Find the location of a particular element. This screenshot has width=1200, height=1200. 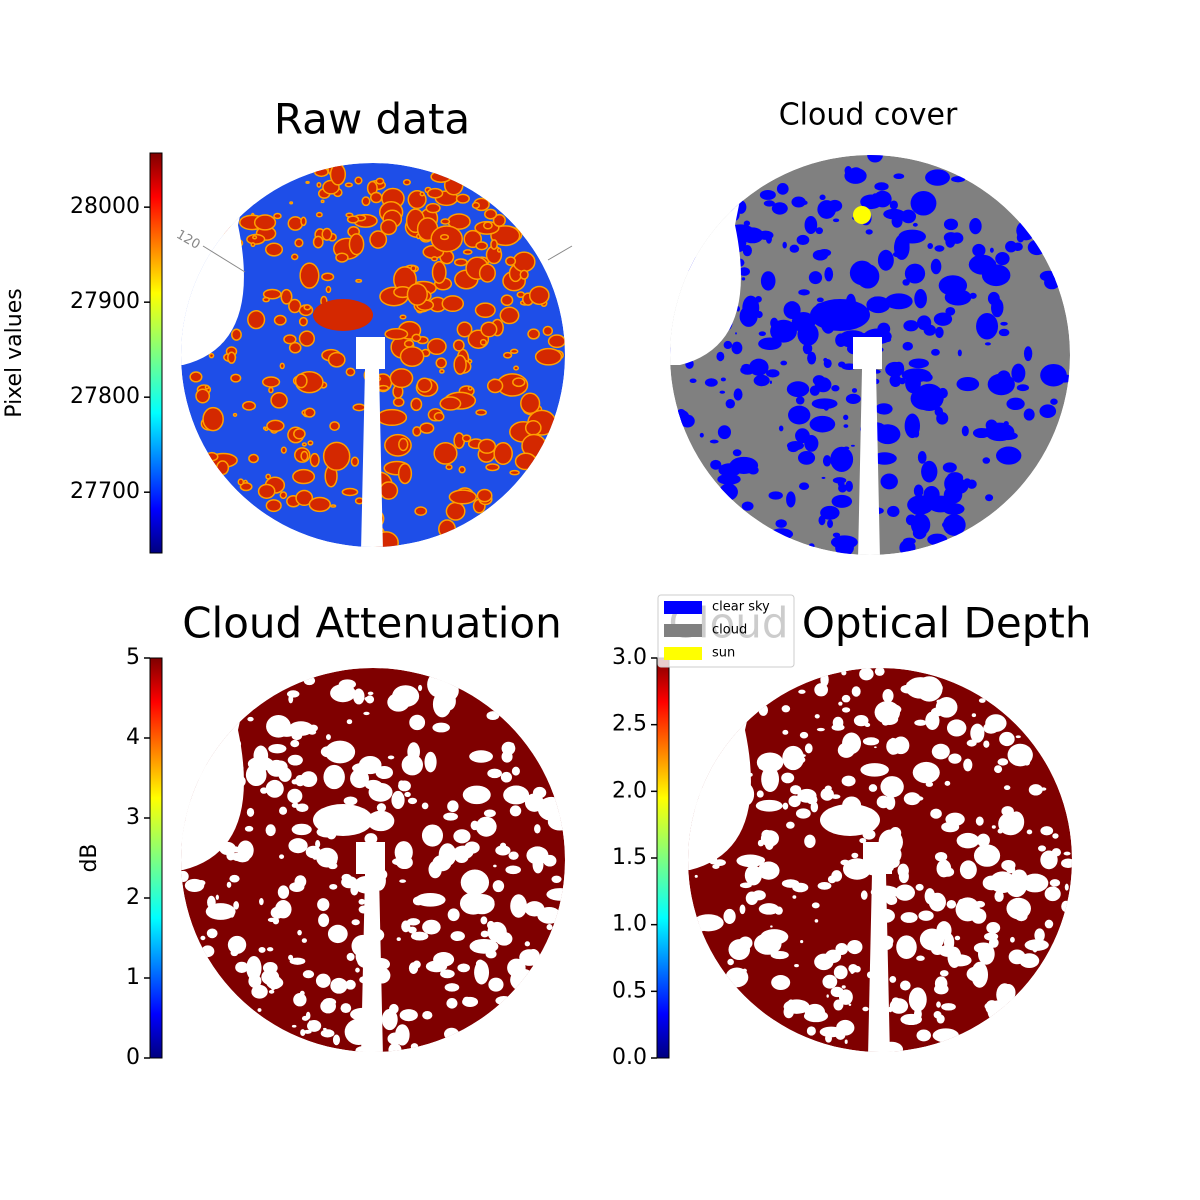

colorbar is located at coordinates (156, 353).